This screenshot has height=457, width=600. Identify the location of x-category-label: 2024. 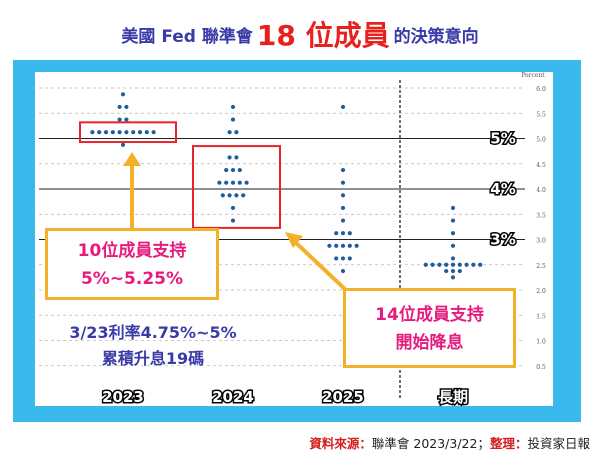
(233, 397).